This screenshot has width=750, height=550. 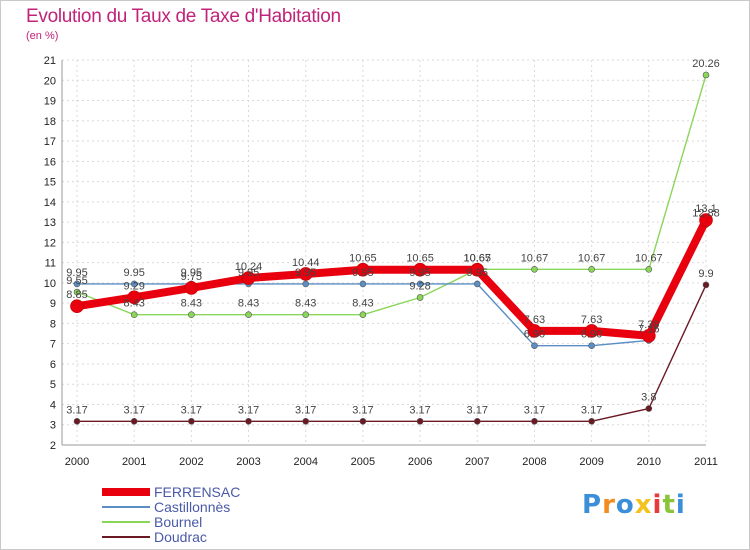 What do you see at coordinates (53, 345) in the screenshot?
I see `y-tick-label: 7` at bounding box center [53, 345].